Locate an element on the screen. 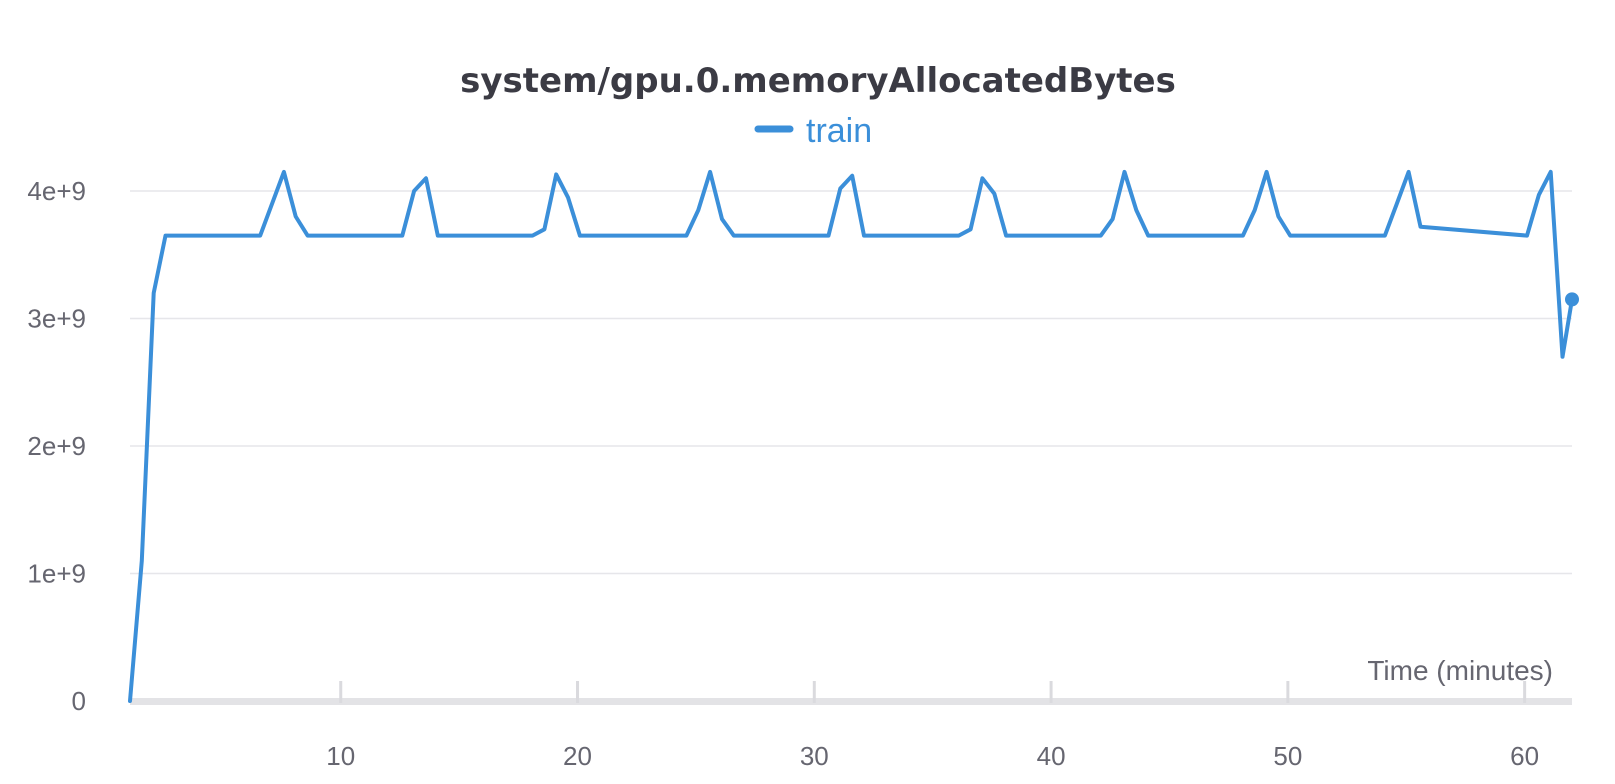  x-tick-label: 60 is located at coordinates (1524, 756).